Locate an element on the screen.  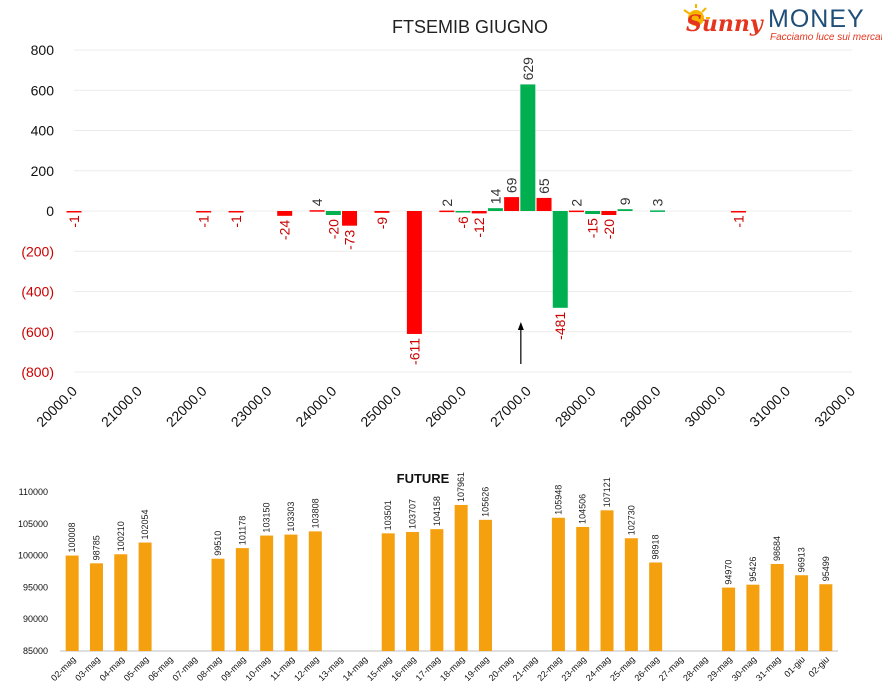
chart2-x-tick-label: 05-mag is located at coordinates (136, 668).